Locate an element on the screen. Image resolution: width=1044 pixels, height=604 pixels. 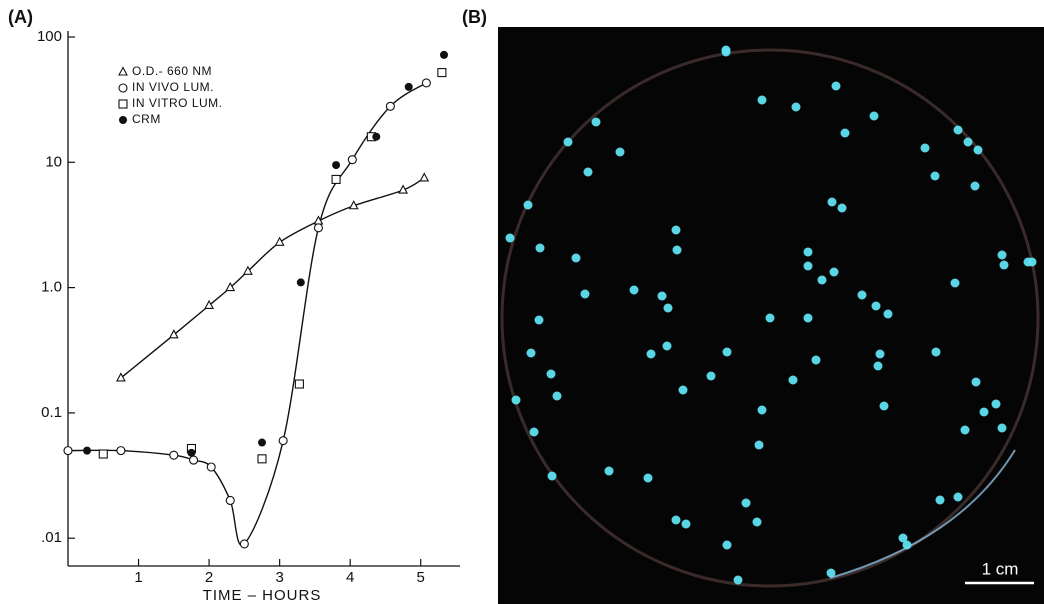
fit-curve is located at coordinates (272, 278).